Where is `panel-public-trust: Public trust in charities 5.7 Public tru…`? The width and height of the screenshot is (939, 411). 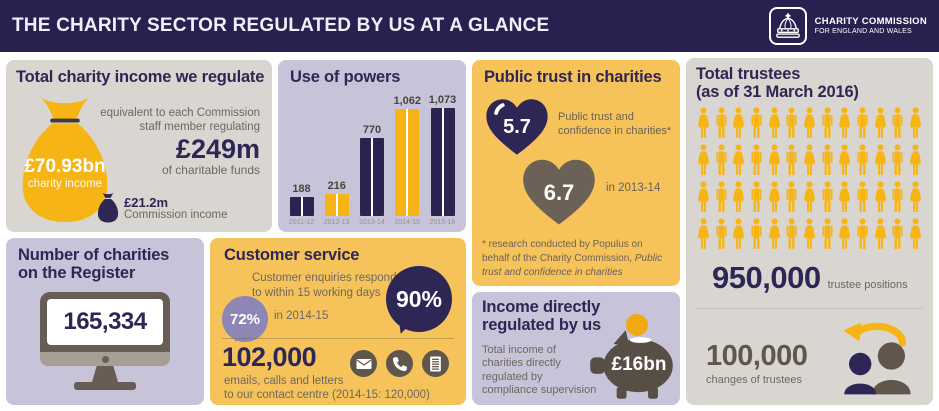
panel-public-trust: Public trust in charities 5.7 Public tru… is located at coordinates (576, 173).